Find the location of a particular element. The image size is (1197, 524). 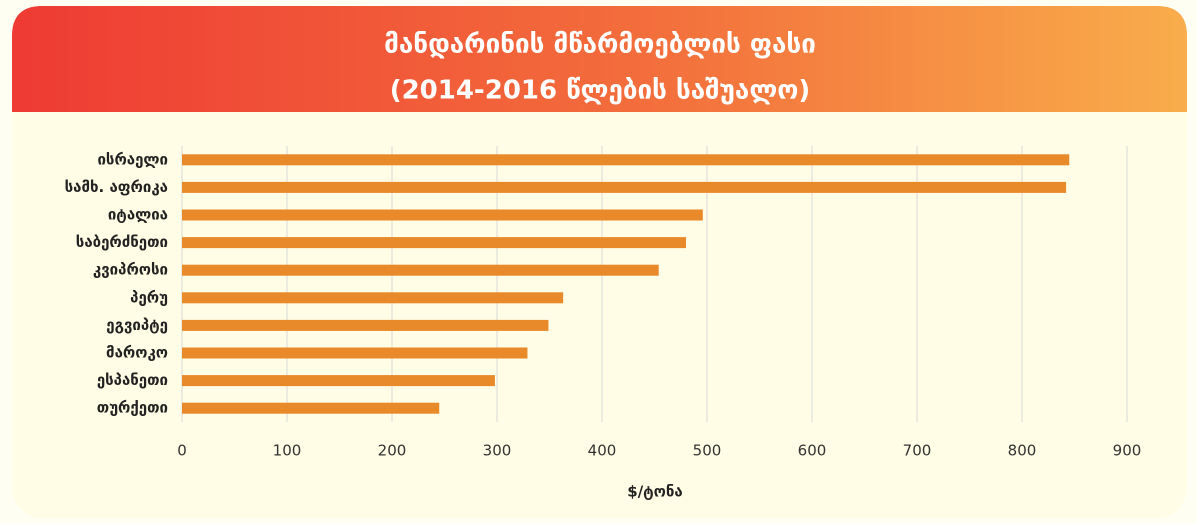

y-tick-label: თურქეთი is located at coordinates (132, 408).